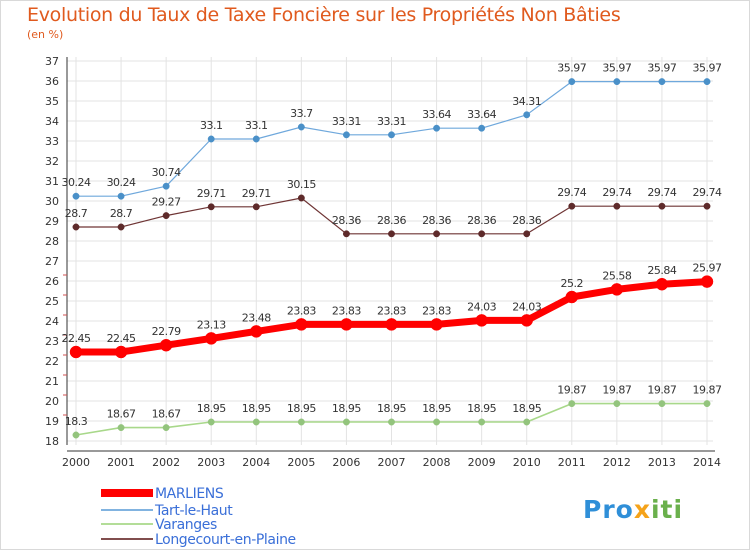  What do you see at coordinates (481, 306) in the screenshot?
I see `data-label: 24.03` at bounding box center [481, 306].